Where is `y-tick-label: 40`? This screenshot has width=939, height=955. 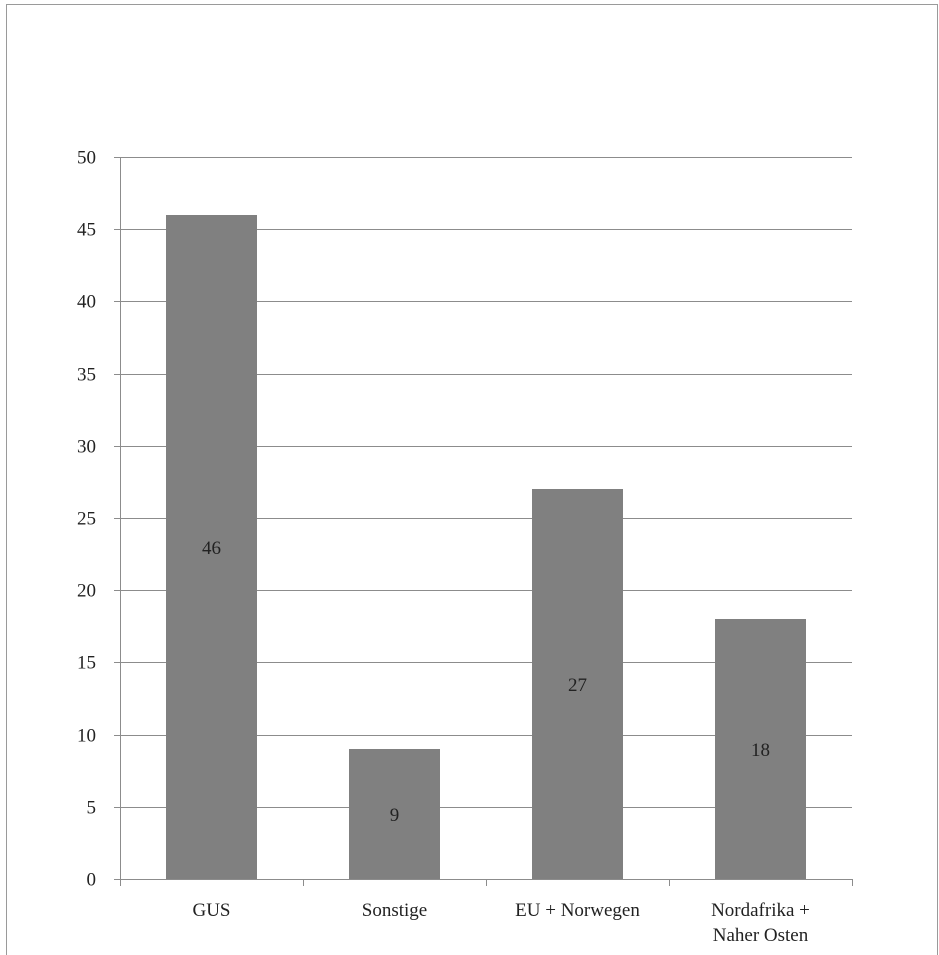
y-tick-label: 40 is located at coordinates (86, 302).